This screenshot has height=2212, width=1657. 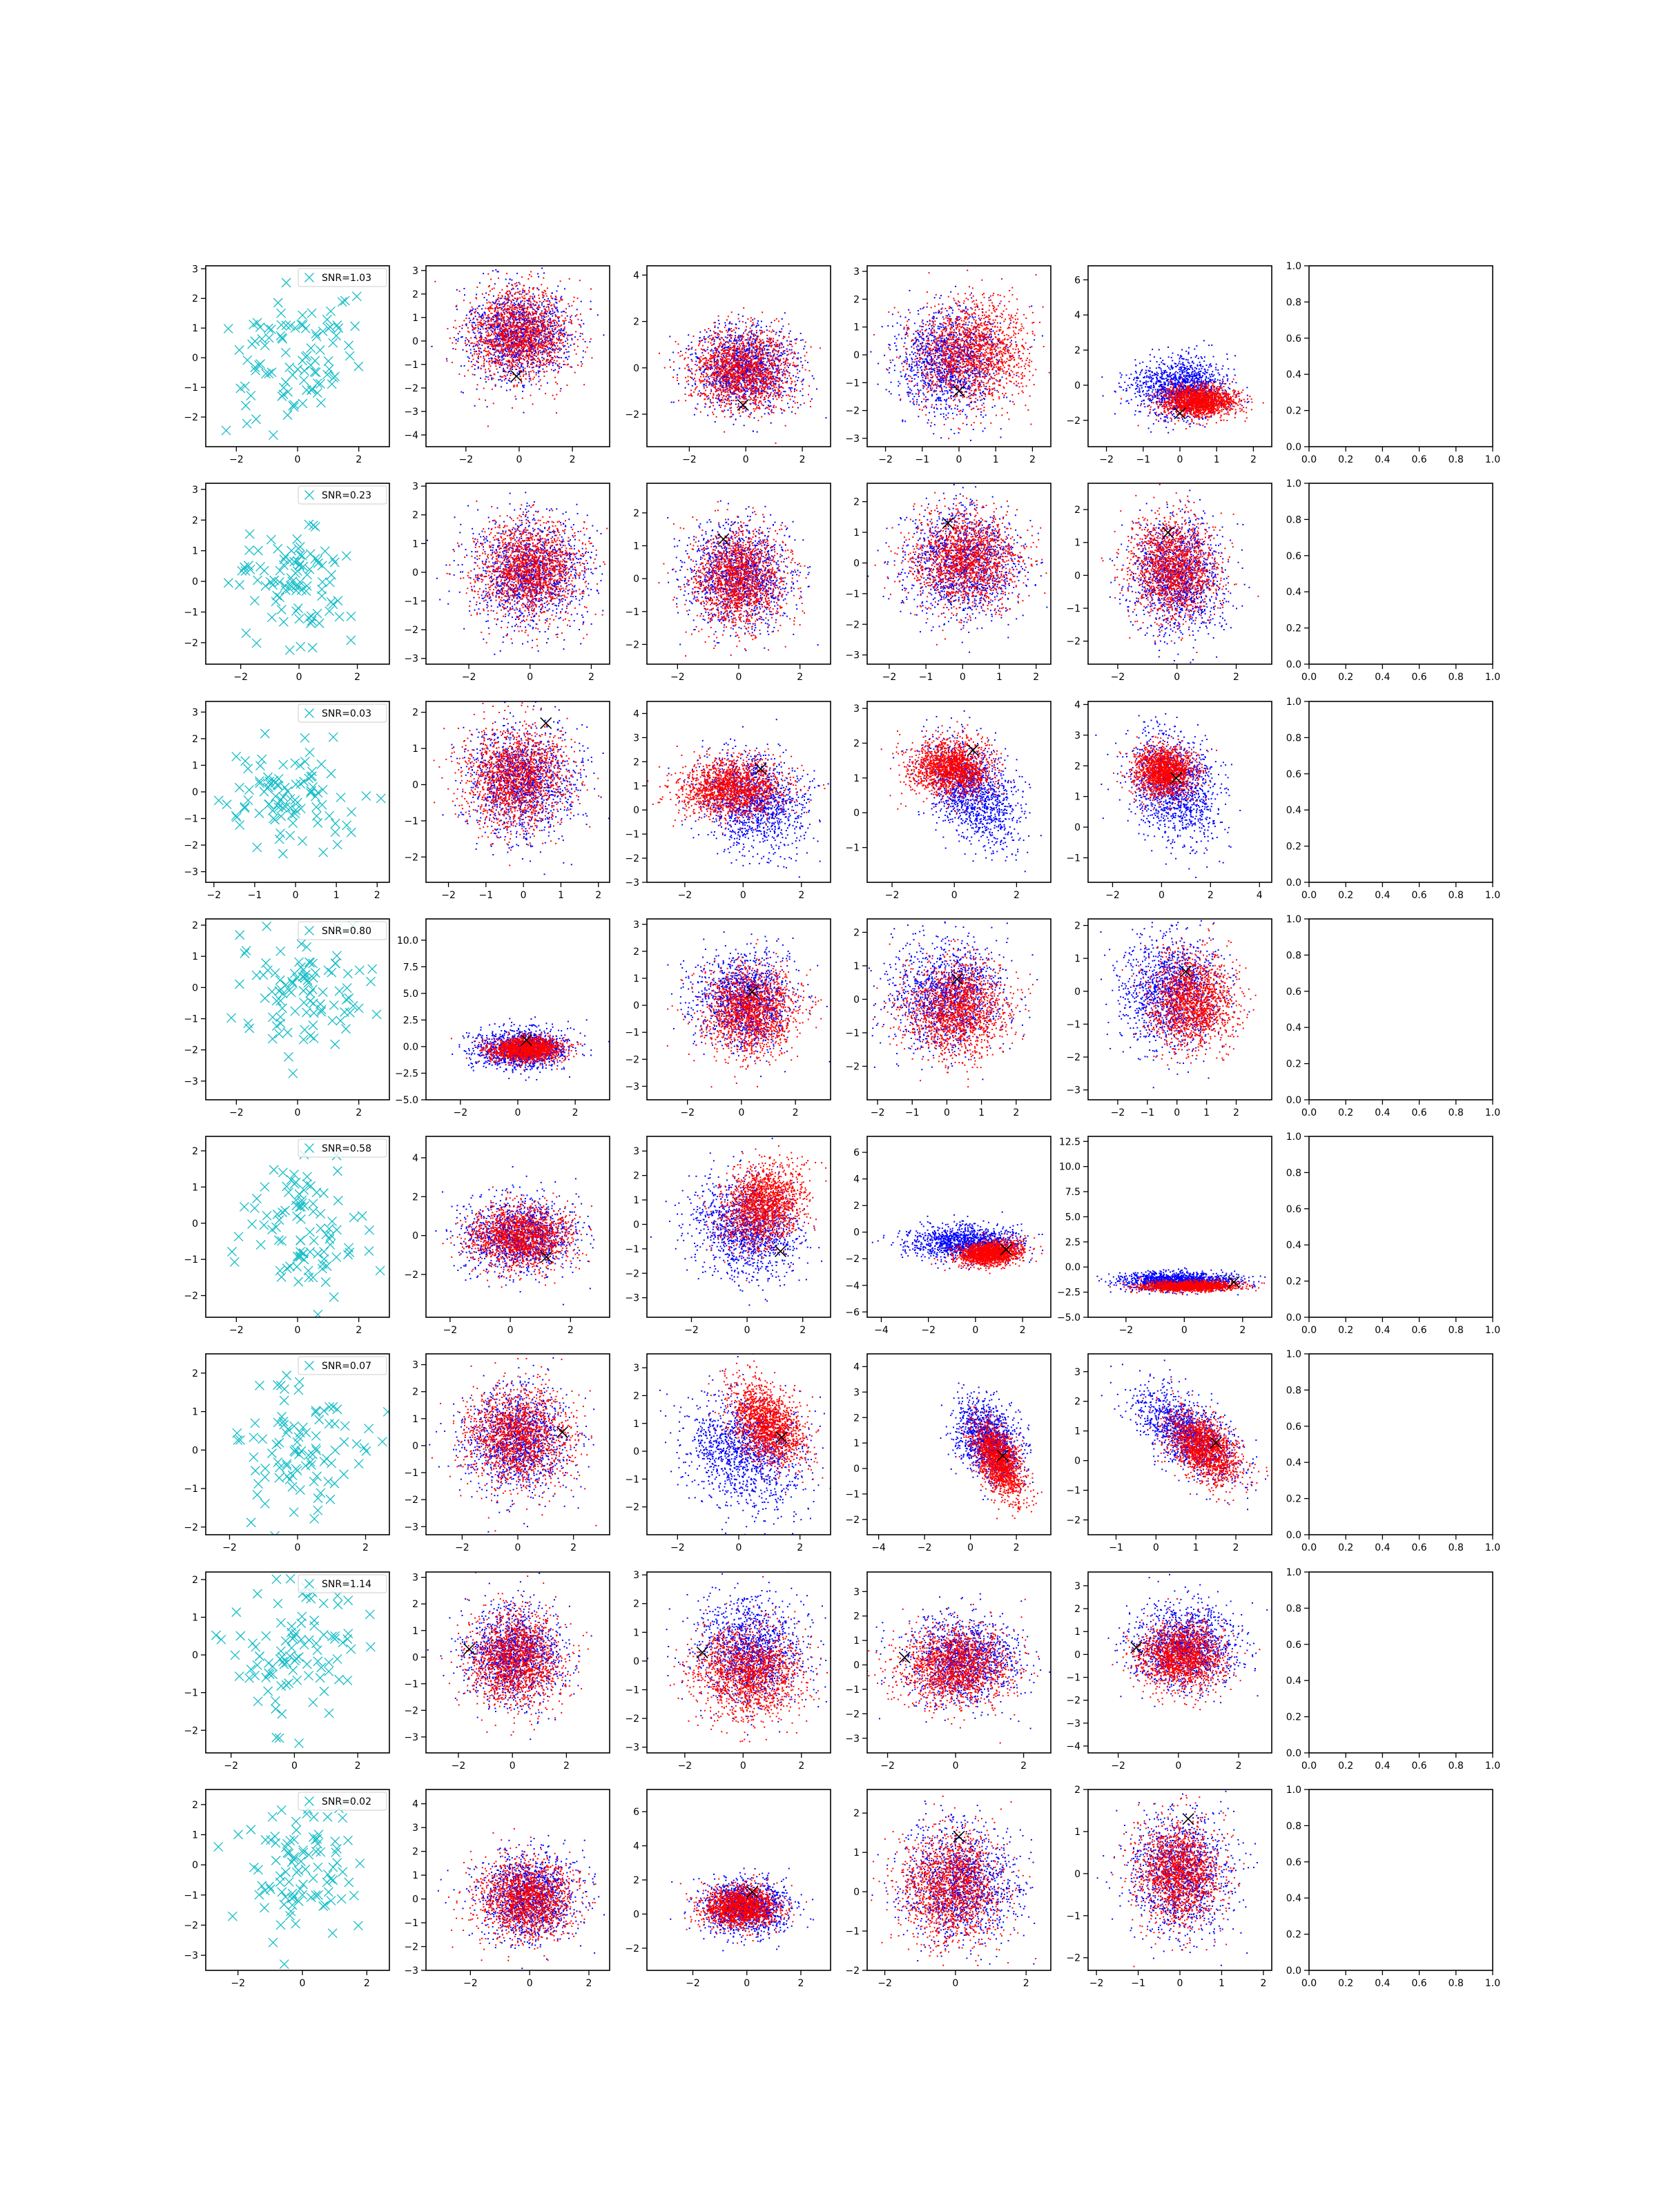 I want to click on plot-area, so click(x=297, y=356).